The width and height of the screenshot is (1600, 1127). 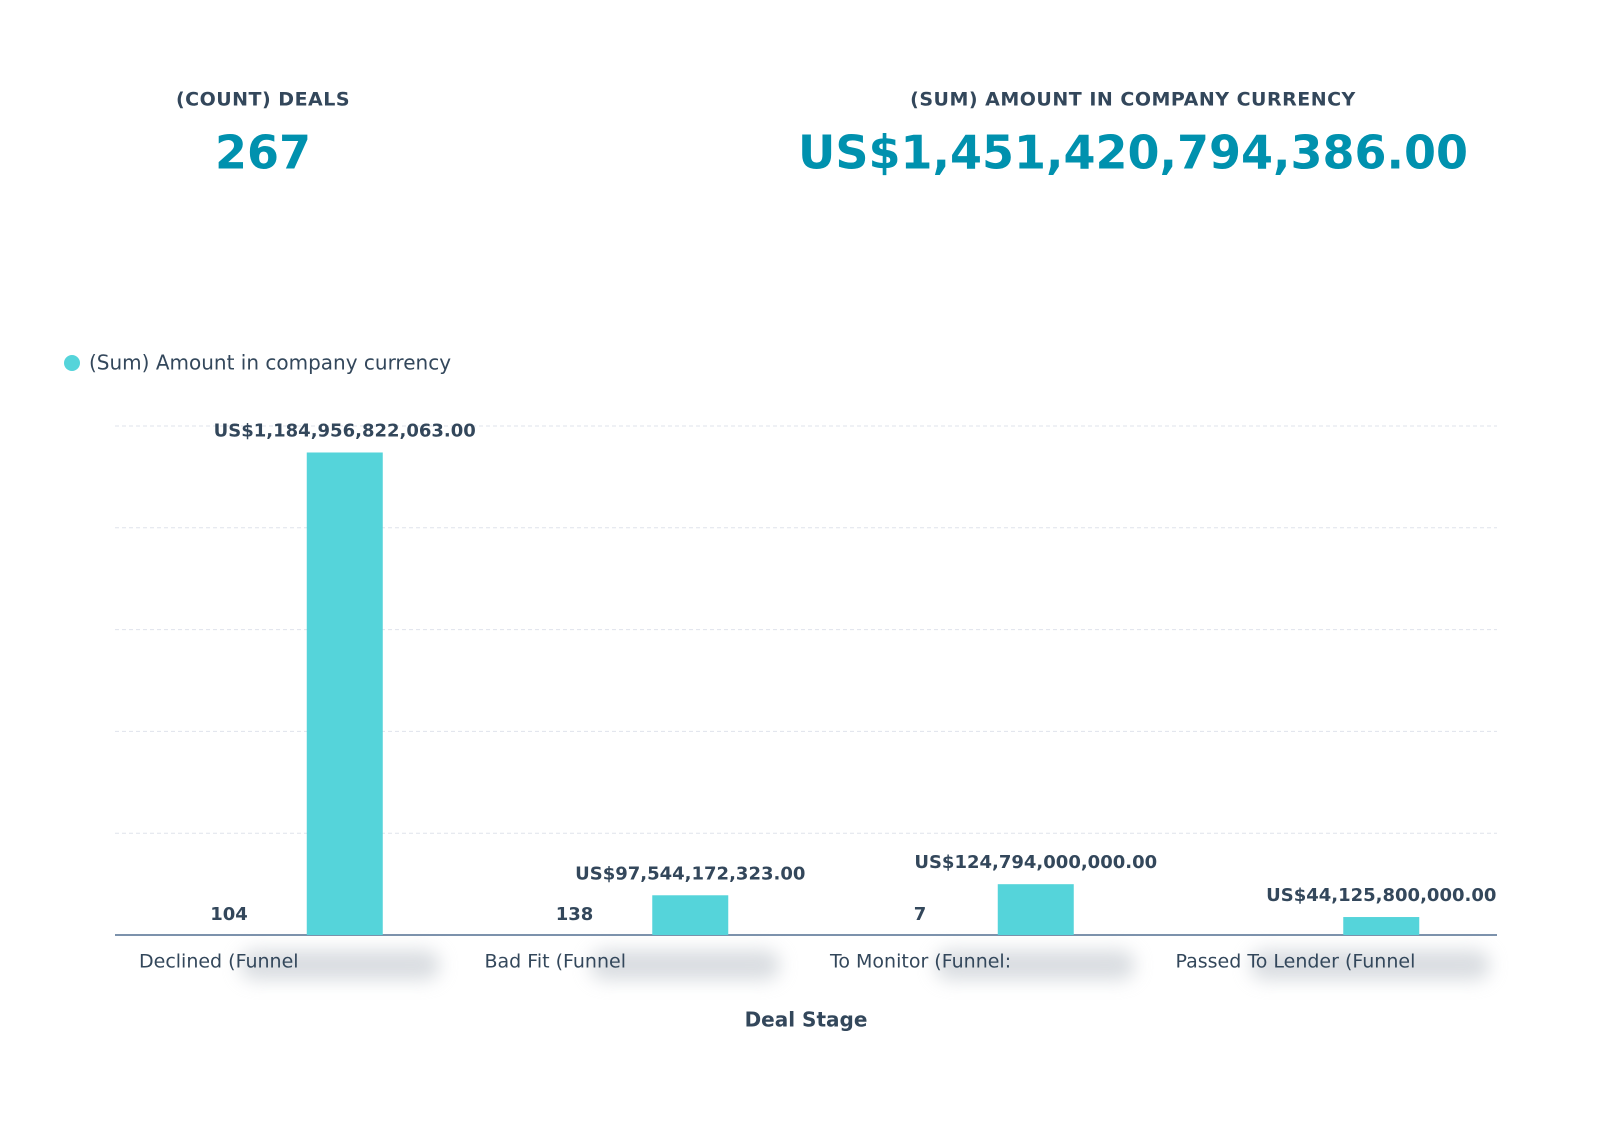 What do you see at coordinates (229, 914) in the screenshot?
I see `data-label: 104` at bounding box center [229, 914].